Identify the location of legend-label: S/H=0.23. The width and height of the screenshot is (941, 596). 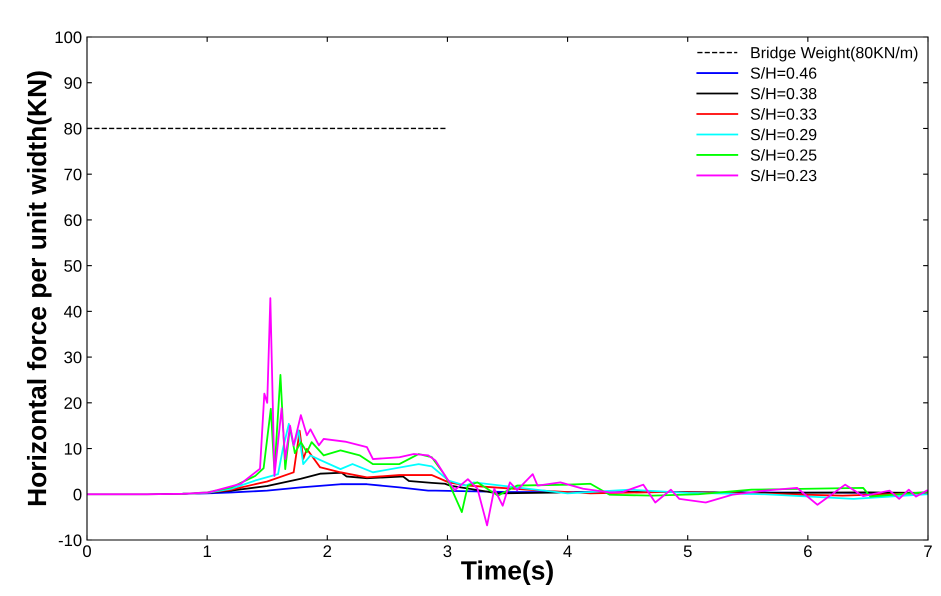
(783, 175).